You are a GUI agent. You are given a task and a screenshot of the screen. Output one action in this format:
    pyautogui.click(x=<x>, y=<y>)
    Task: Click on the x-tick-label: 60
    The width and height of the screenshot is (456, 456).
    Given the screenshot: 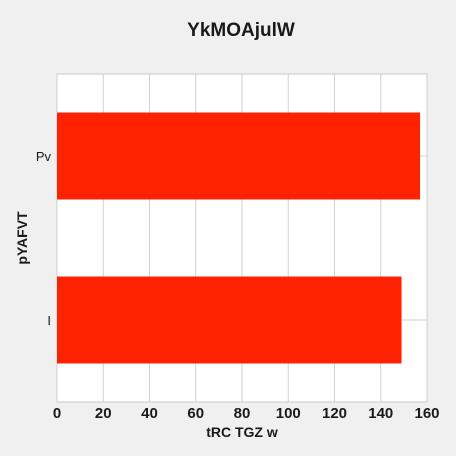 What is the action you would take?
    pyautogui.click(x=195, y=413)
    